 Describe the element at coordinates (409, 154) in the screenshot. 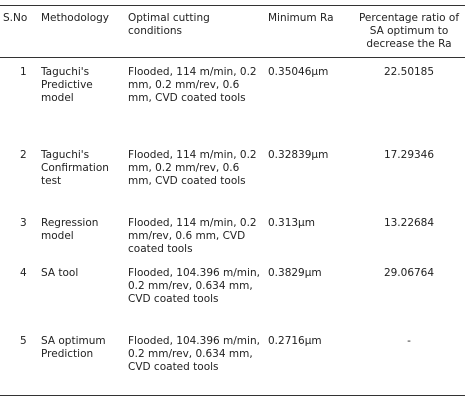

I see `table-cell: 17.29346` at that location.